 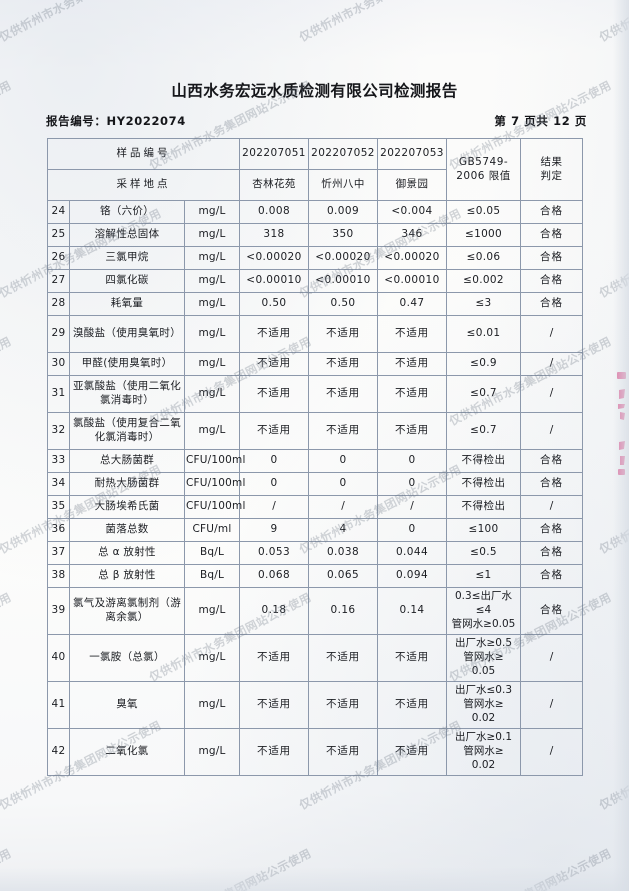 I want to click on page-title: 山西水务宏远水质检测有限公司检测报告, so click(x=314, y=91).